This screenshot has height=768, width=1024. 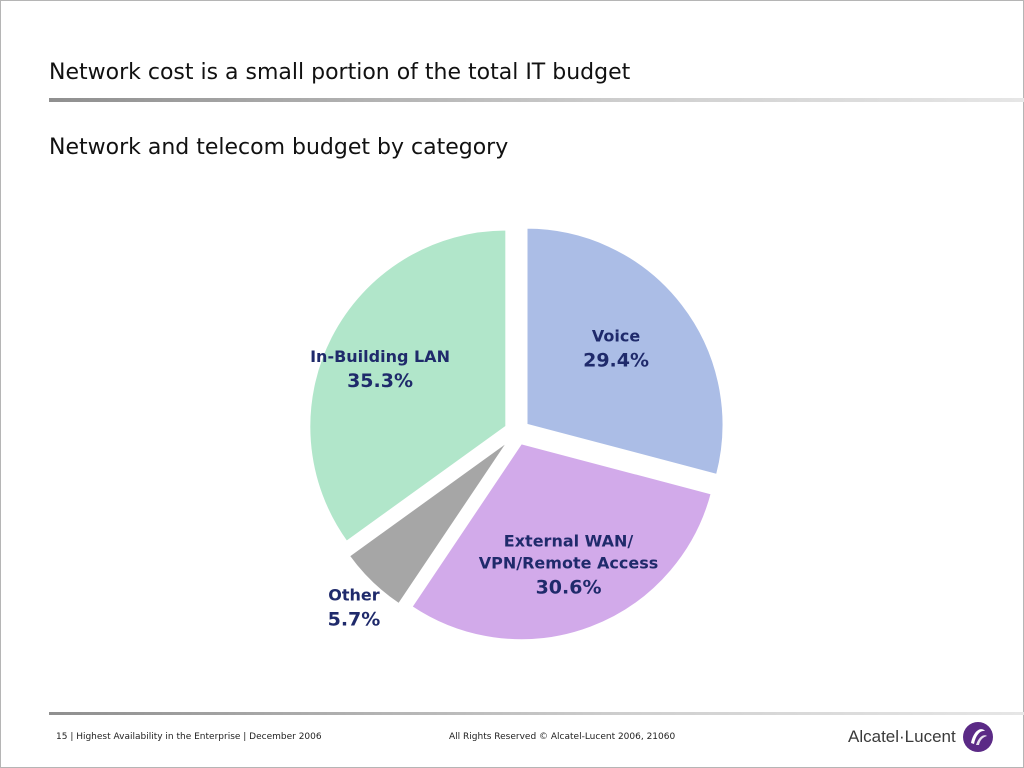 I want to click on pie-slice-in-building-lan, so click(x=408, y=386).